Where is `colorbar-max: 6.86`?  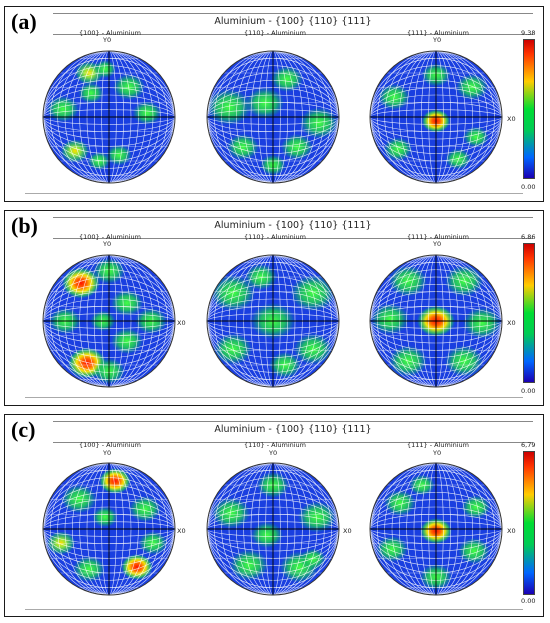
colorbar-max: 6.86 is located at coordinates (528, 237).